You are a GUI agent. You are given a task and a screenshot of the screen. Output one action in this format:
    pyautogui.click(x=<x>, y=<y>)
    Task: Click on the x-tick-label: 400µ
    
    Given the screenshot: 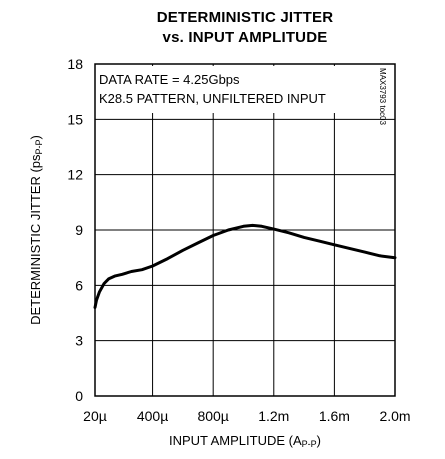 What is the action you would take?
    pyautogui.click(x=152, y=416)
    